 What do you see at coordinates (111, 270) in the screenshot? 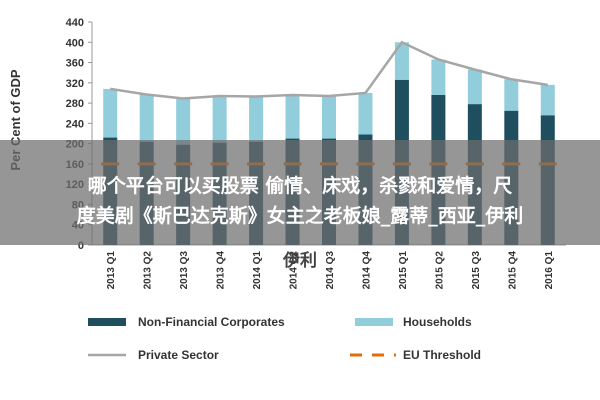
I see `x-tick-label: 2013 Q1` at bounding box center [111, 270].